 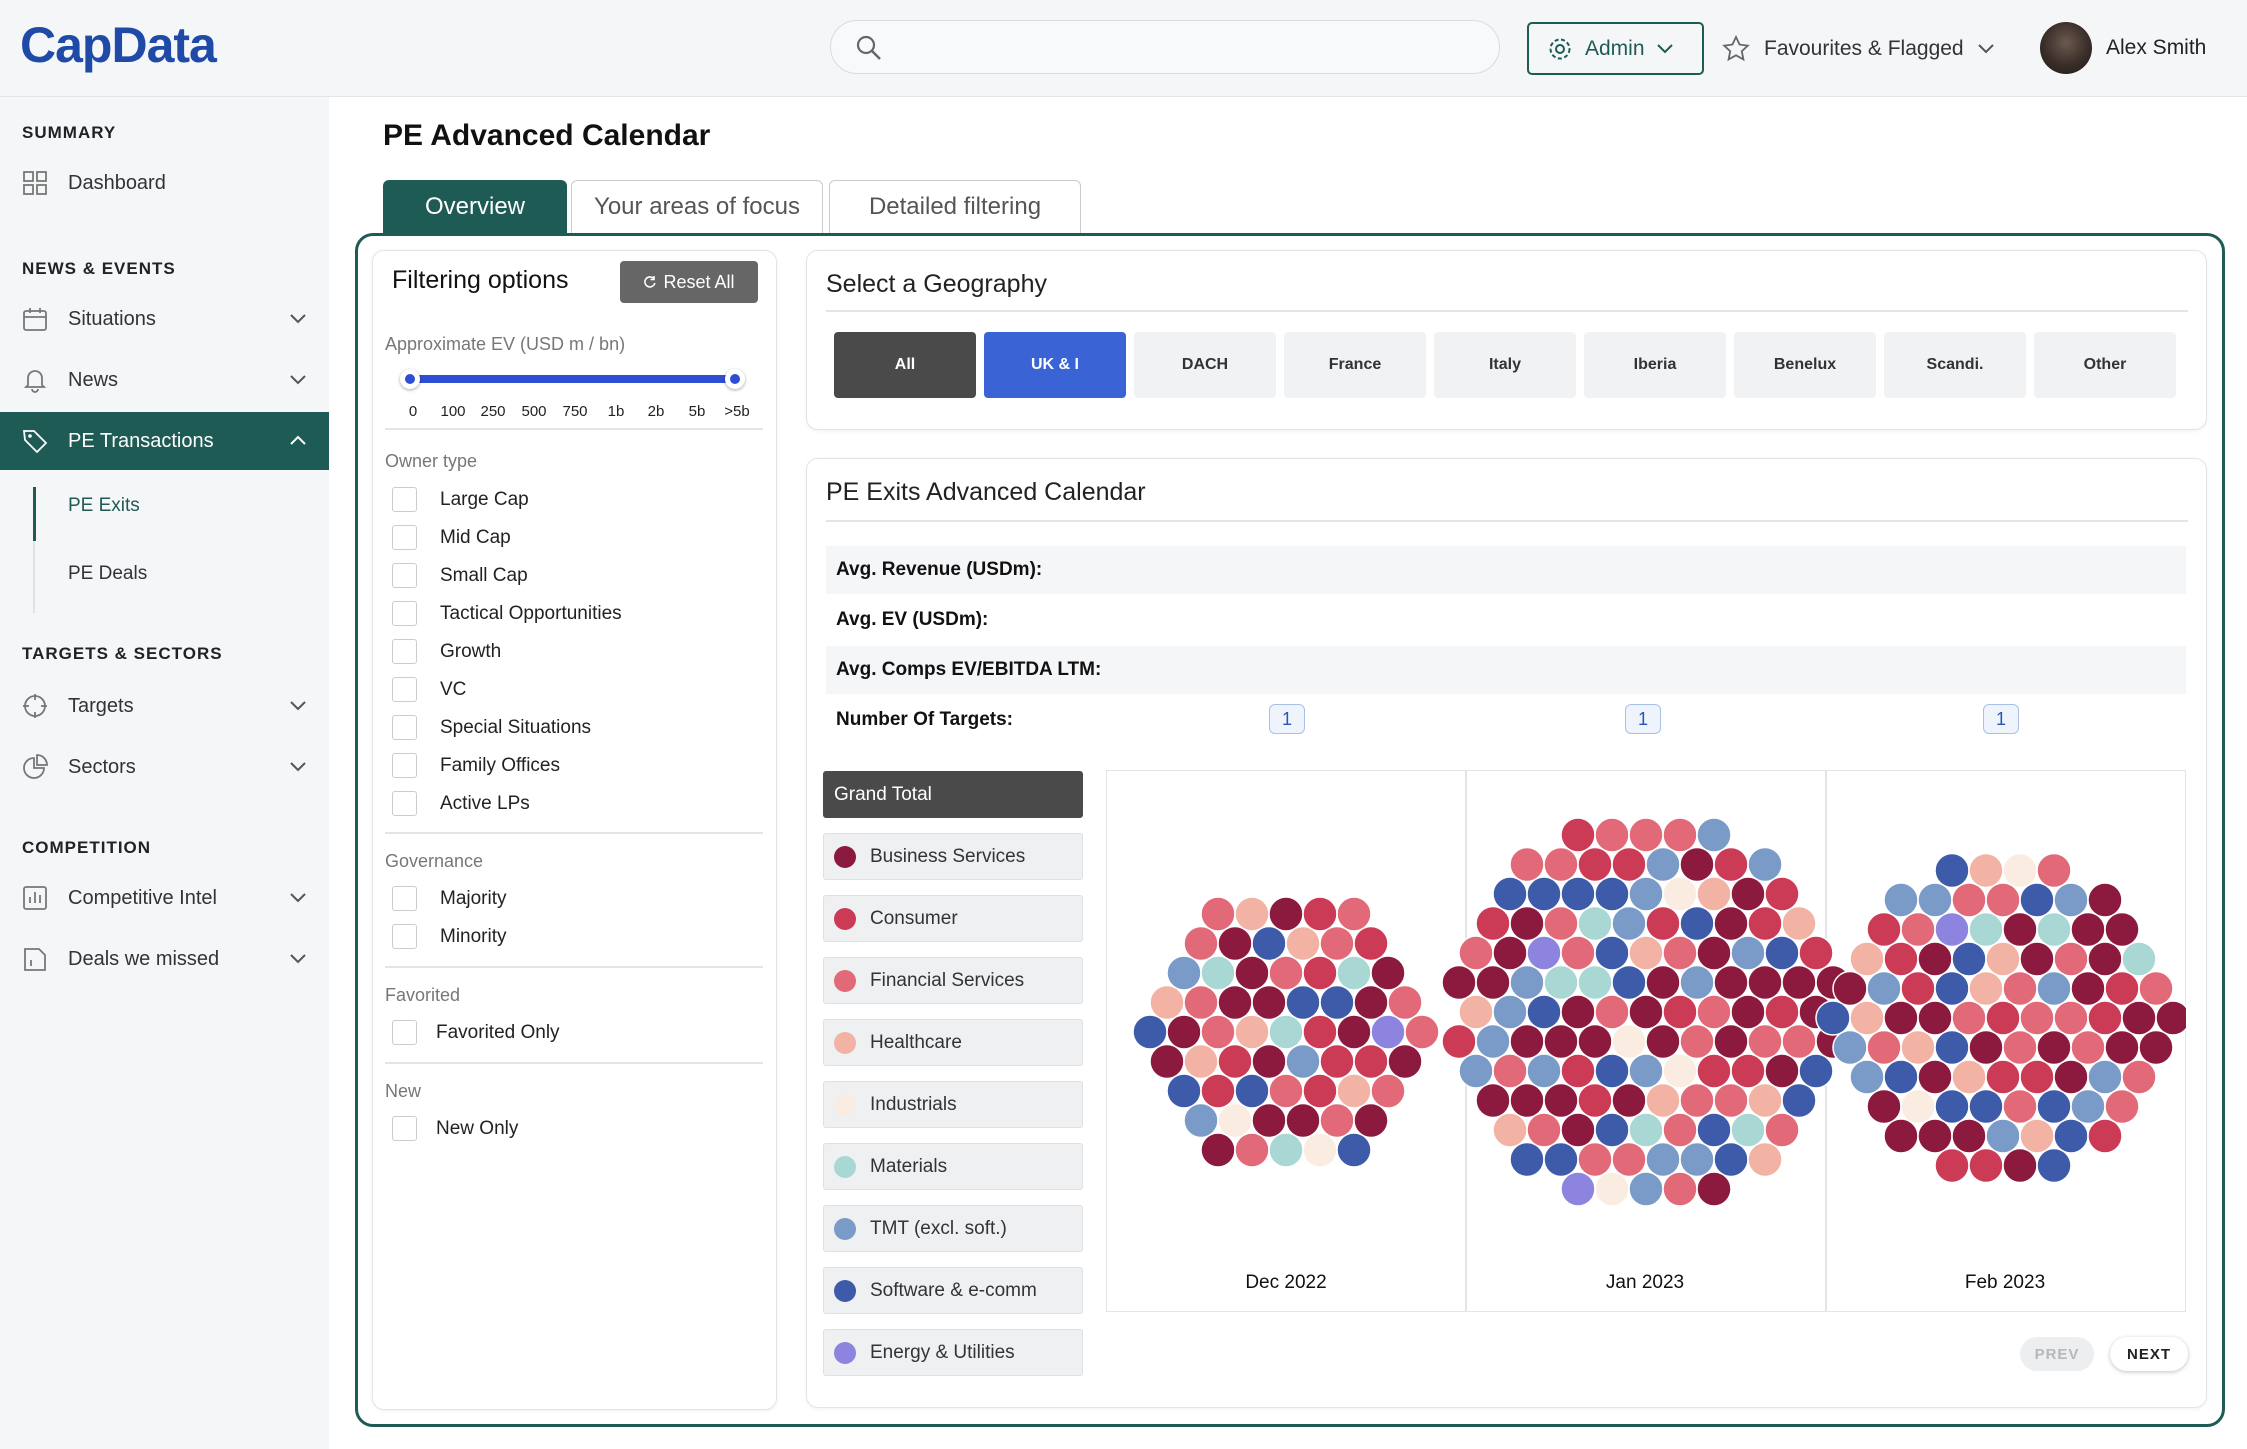 What do you see at coordinates (953, 1352) in the screenshot?
I see `legend-item: Energy & Utilities` at bounding box center [953, 1352].